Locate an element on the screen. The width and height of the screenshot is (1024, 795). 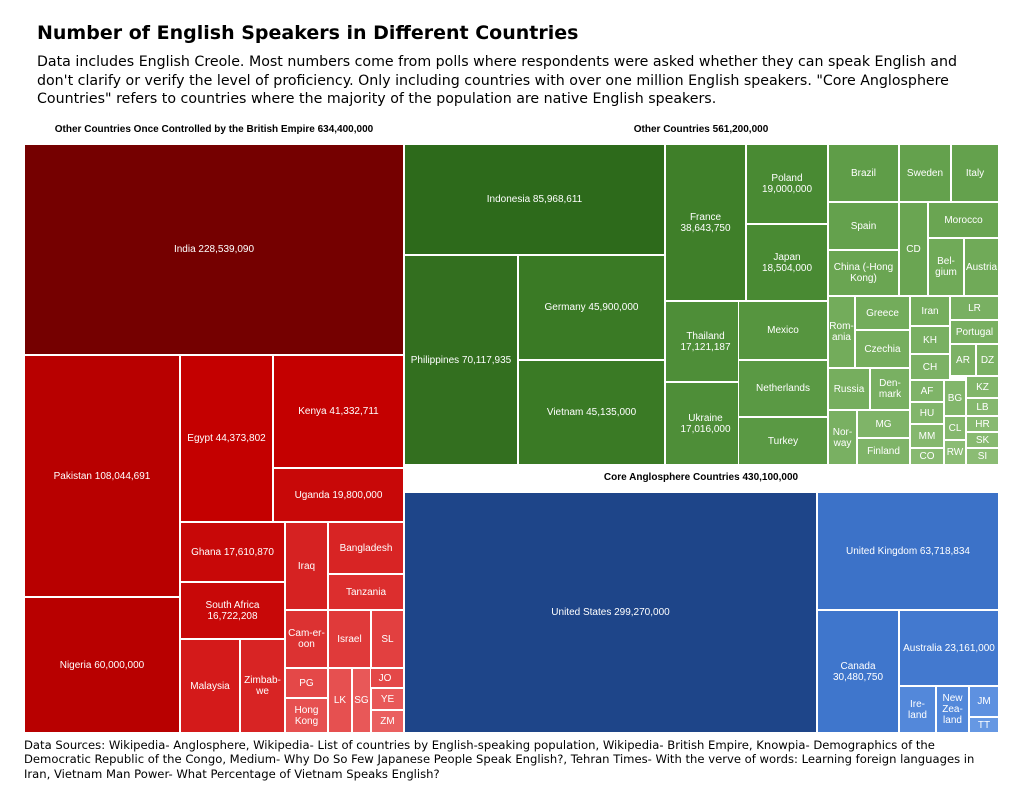
treemap-cell-ye: YE is located at coordinates (387, 699).